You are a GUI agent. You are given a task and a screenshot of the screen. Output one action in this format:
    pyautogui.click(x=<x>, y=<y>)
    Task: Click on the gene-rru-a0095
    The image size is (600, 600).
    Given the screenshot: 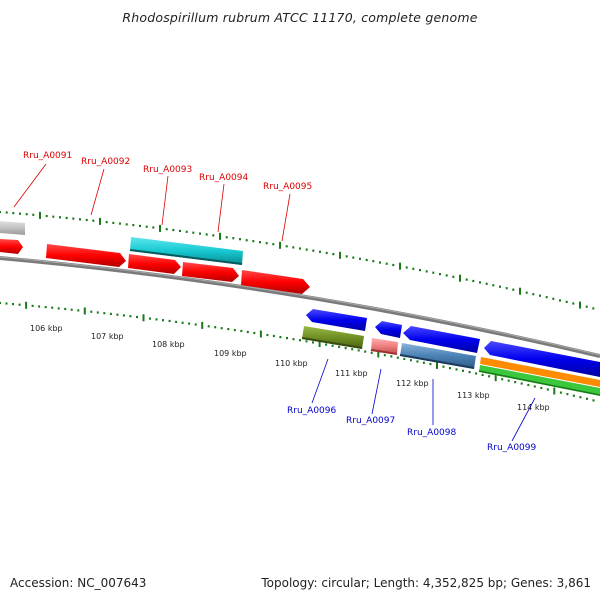 What is the action you would take?
    pyautogui.click(x=275, y=282)
    